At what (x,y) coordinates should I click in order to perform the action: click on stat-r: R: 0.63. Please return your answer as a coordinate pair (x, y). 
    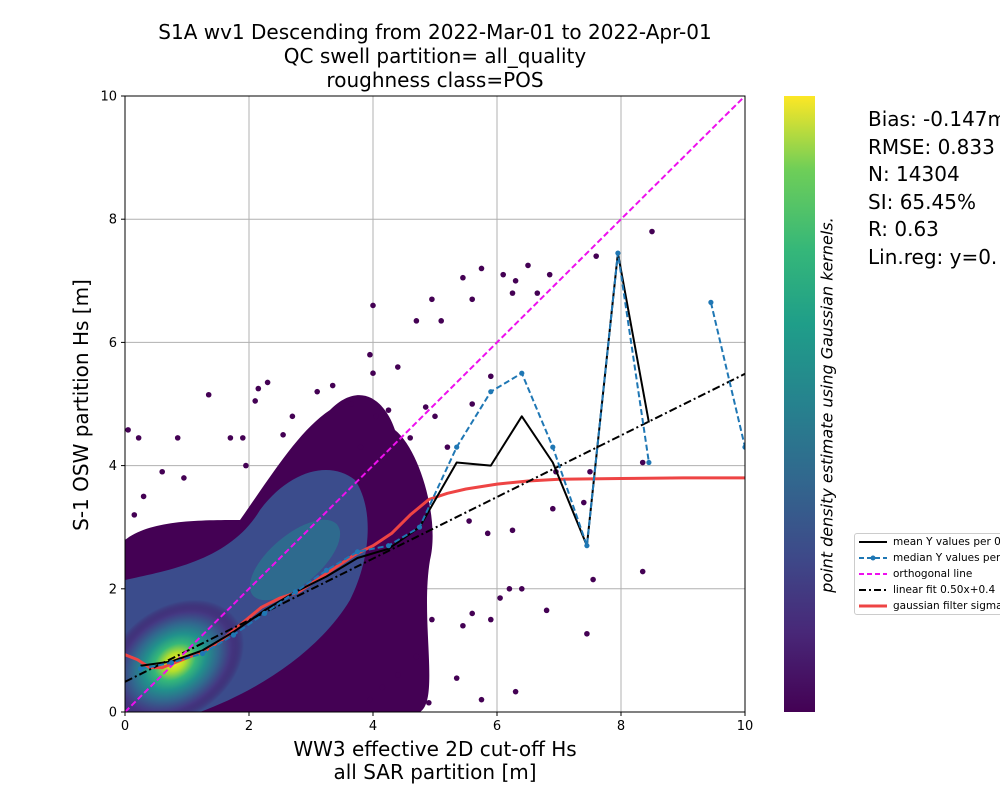
    Looking at the image, I should click on (903, 229).